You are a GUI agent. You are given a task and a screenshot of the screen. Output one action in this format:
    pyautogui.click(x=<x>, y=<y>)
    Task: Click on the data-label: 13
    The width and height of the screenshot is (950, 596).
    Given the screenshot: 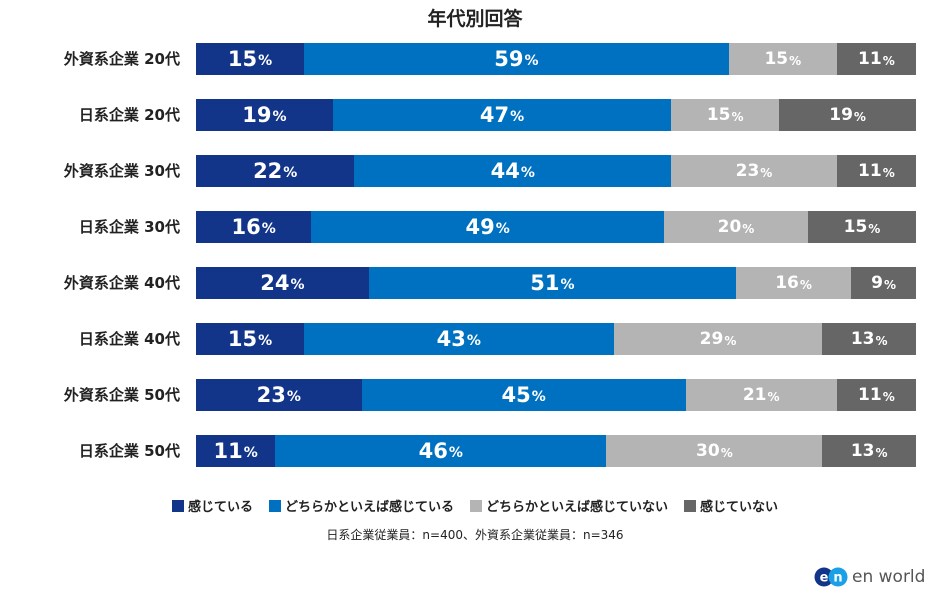 What is the action you would take?
    pyautogui.click(x=862, y=339)
    